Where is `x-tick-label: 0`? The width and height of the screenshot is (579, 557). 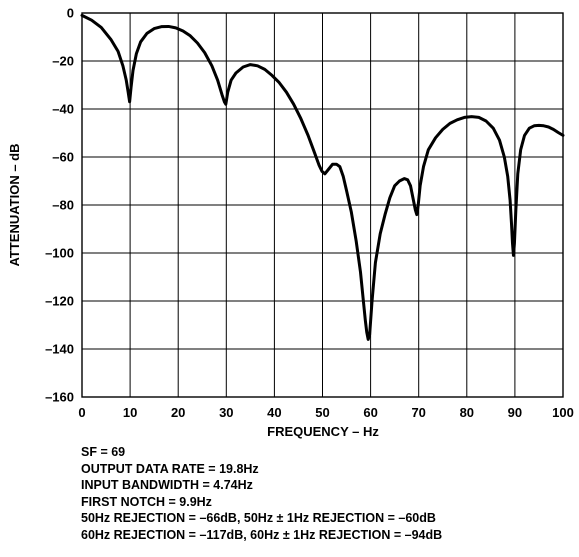
x-tick-label: 0 is located at coordinates (81, 412).